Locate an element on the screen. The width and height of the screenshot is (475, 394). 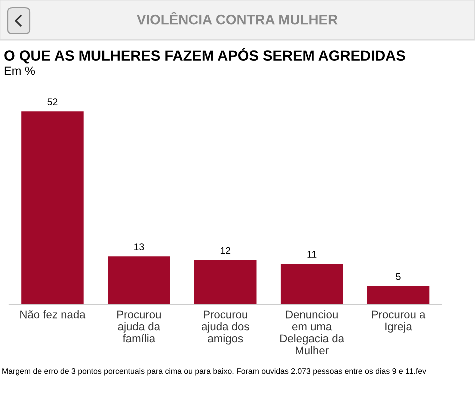
chart-subtitle: Em % is located at coordinates (20, 71).